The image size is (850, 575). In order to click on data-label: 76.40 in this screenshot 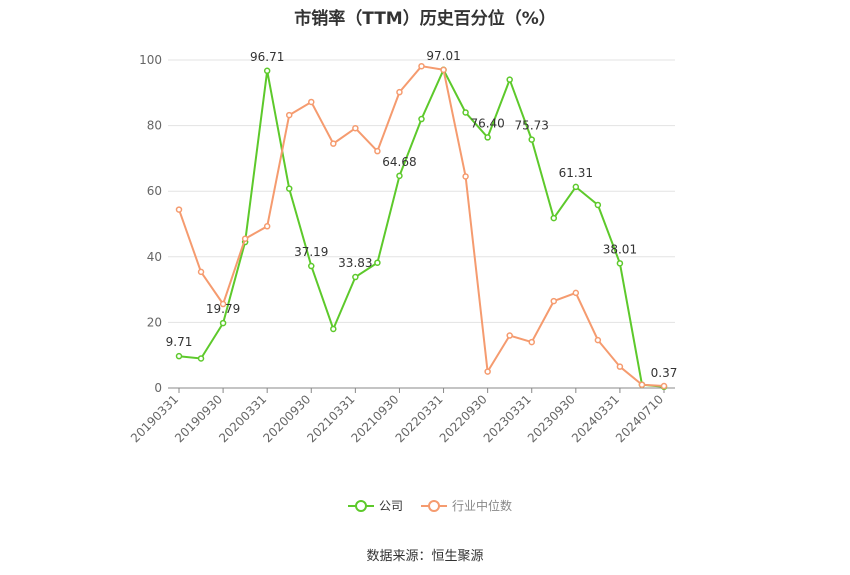, I will do `click(487, 123)`.